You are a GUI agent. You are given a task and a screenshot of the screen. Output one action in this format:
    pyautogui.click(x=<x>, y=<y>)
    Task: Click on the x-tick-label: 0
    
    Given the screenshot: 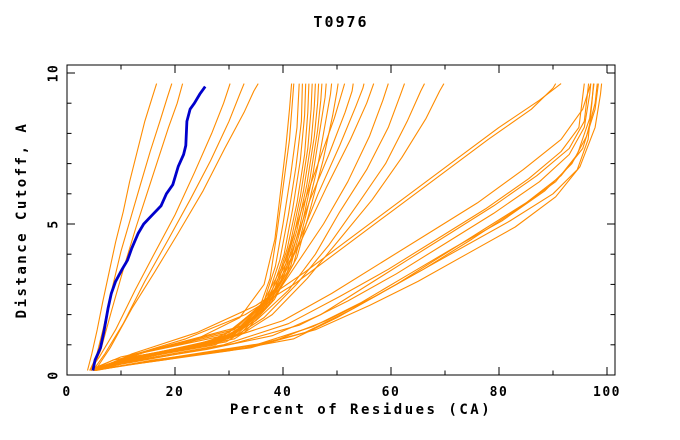 What is the action you would take?
    pyautogui.click(x=66, y=392)
    